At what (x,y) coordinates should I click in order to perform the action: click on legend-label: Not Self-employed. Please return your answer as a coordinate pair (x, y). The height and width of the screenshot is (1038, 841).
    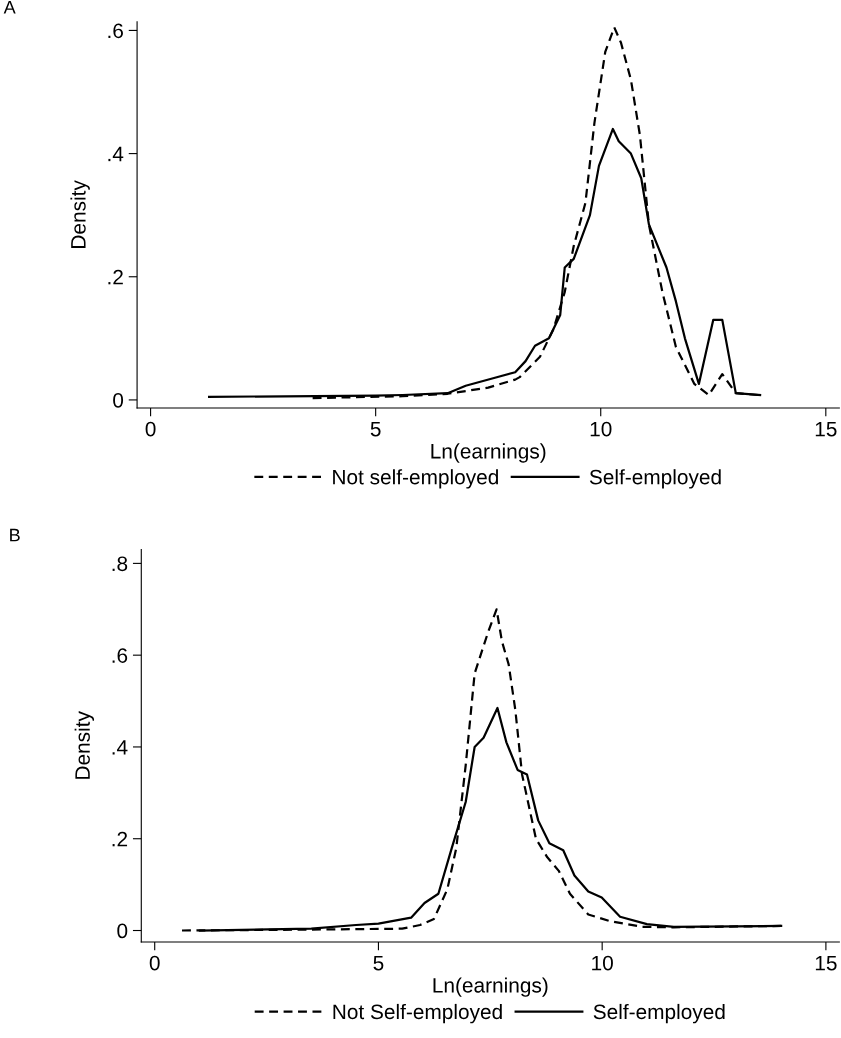
    Looking at the image, I should click on (417, 1013).